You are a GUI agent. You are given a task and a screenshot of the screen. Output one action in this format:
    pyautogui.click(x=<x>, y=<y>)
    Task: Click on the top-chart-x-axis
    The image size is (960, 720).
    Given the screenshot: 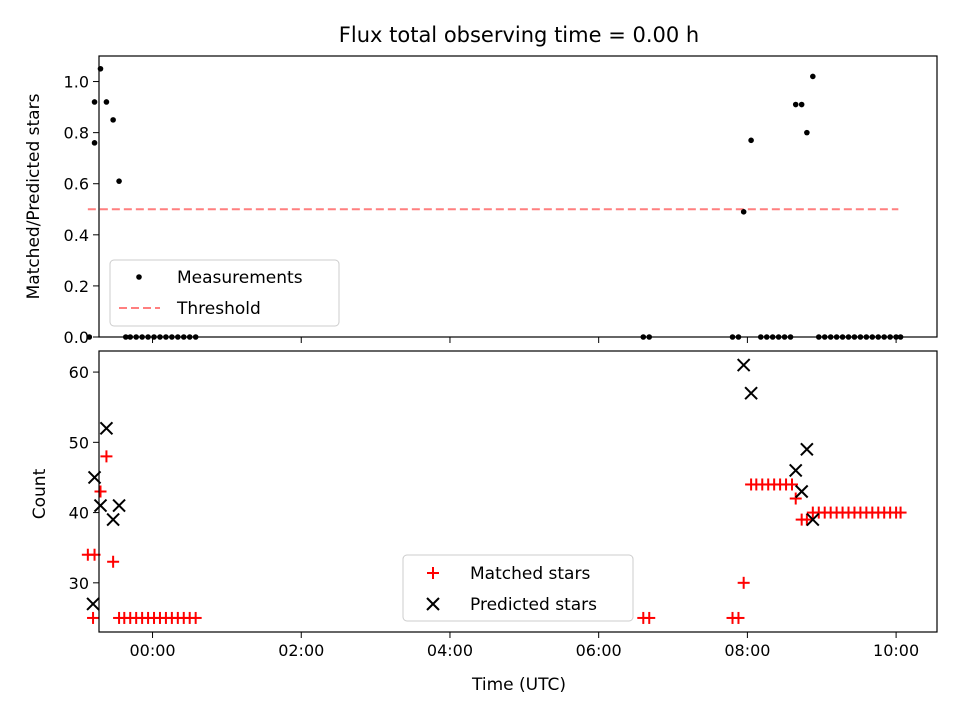 What is the action you would take?
    pyautogui.click(x=524, y=340)
    